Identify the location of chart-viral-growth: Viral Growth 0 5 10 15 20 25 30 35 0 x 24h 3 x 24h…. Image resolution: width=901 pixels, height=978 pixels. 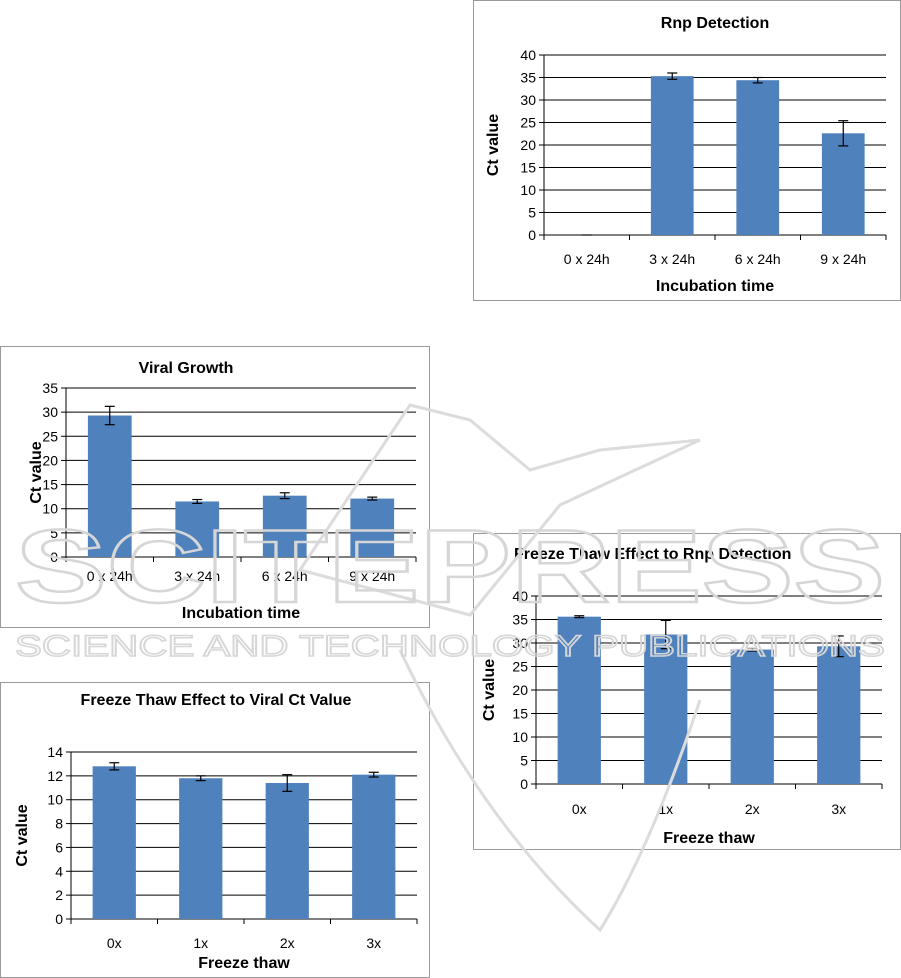
(215, 487).